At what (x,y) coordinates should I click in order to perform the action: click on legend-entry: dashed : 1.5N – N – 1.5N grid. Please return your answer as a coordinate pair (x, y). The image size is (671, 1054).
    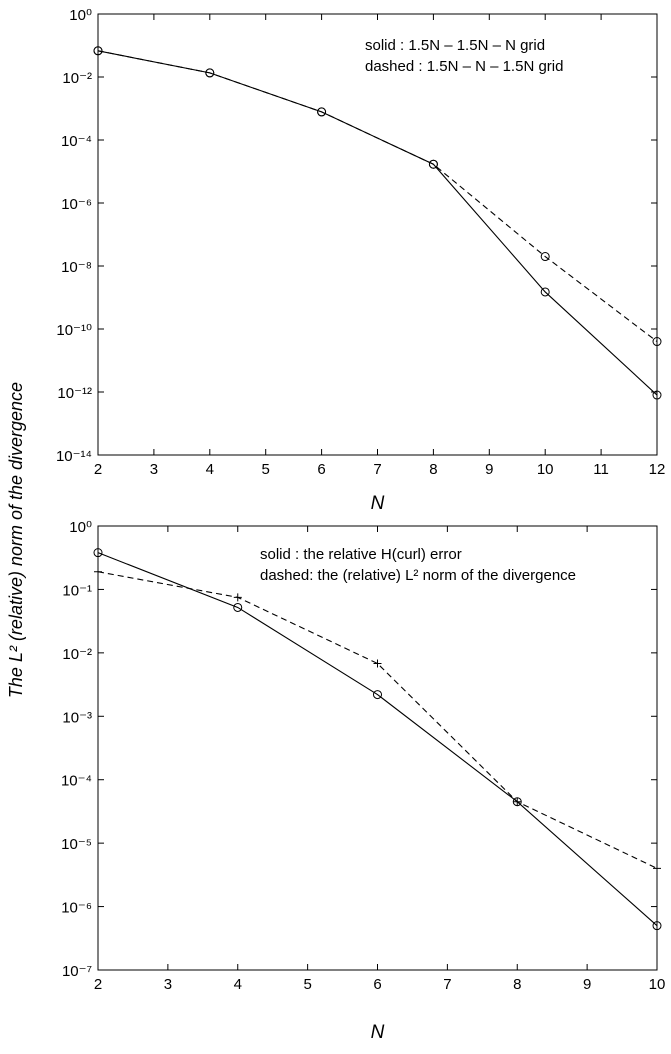
    Looking at the image, I should click on (464, 66).